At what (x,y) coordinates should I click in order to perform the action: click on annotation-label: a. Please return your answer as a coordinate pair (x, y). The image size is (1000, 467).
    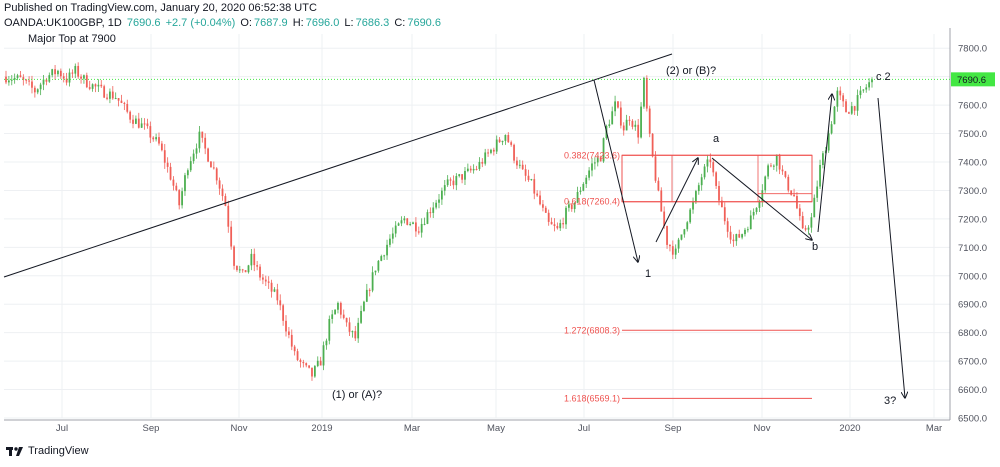
    Looking at the image, I should click on (716, 139).